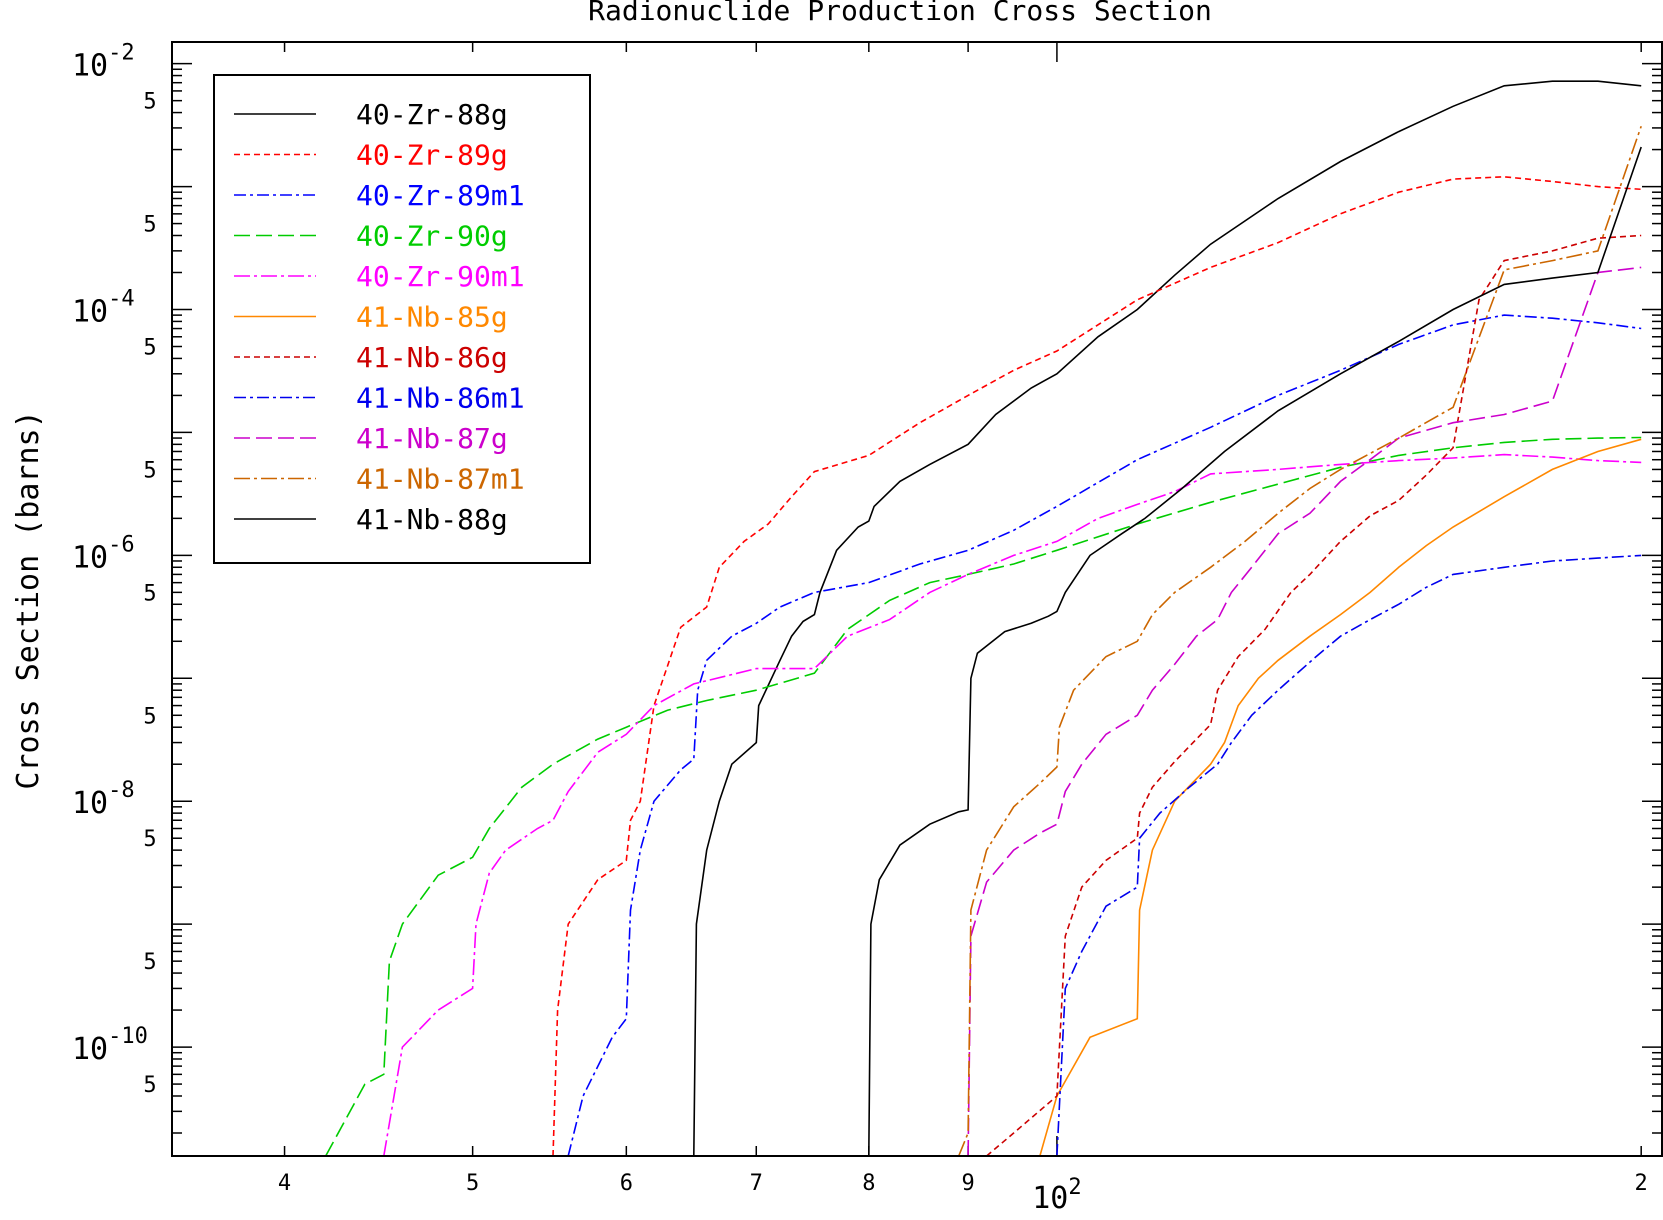  What do you see at coordinates (900, 13) in the screenshot?
I see `chart-title: Radionuclide Production Cross Section` at bounding box center [900, 13].